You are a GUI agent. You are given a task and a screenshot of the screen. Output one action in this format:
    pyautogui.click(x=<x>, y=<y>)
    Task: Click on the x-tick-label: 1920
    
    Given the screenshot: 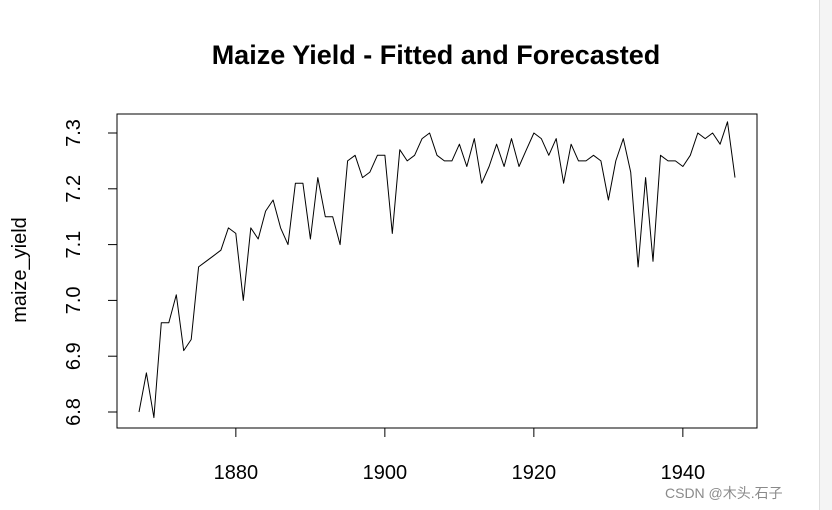 What is the action you would take?
    pyautogui.click(x=534, y=473)
    